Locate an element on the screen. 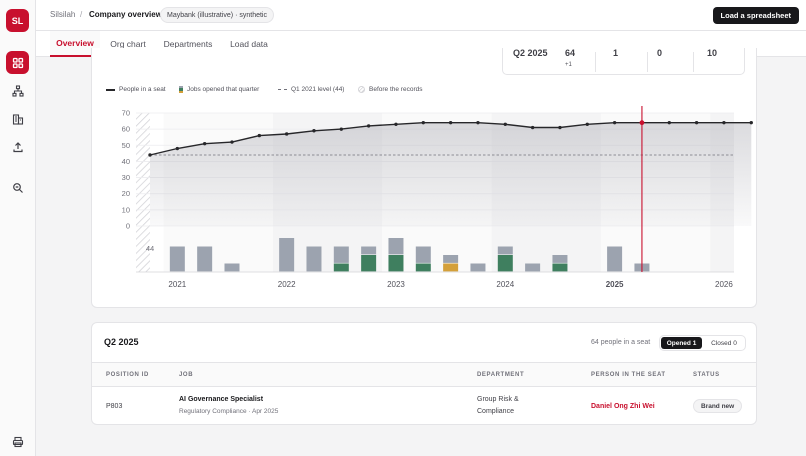 The image size is (806, 456). nav-search-button is located at coordinates (17, 187).